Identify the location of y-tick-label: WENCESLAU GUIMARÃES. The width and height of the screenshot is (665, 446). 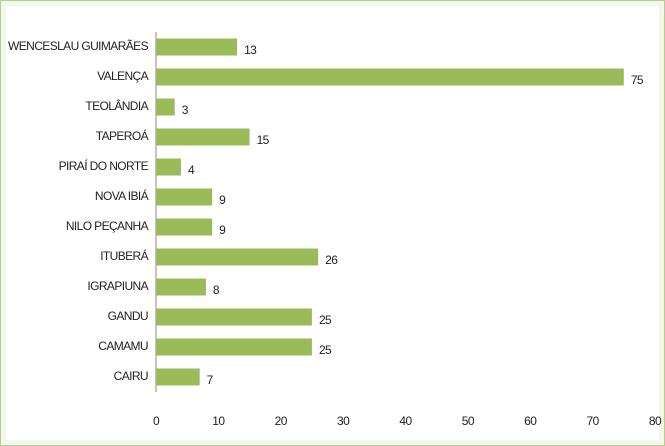
(78, 46).